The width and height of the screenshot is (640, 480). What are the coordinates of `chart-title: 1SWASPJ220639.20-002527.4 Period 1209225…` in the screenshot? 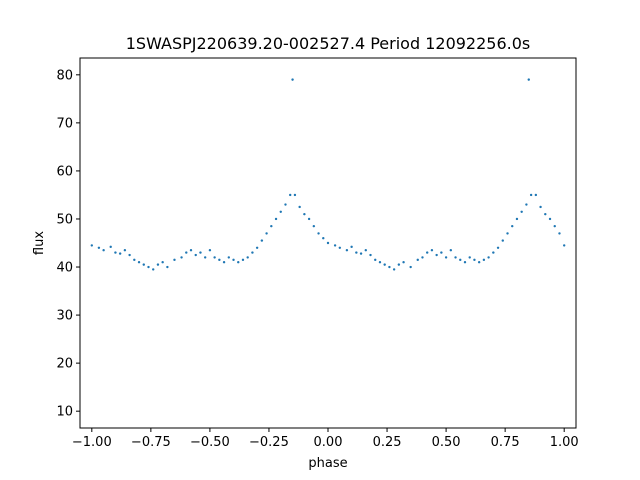 It's located at (328, 43).